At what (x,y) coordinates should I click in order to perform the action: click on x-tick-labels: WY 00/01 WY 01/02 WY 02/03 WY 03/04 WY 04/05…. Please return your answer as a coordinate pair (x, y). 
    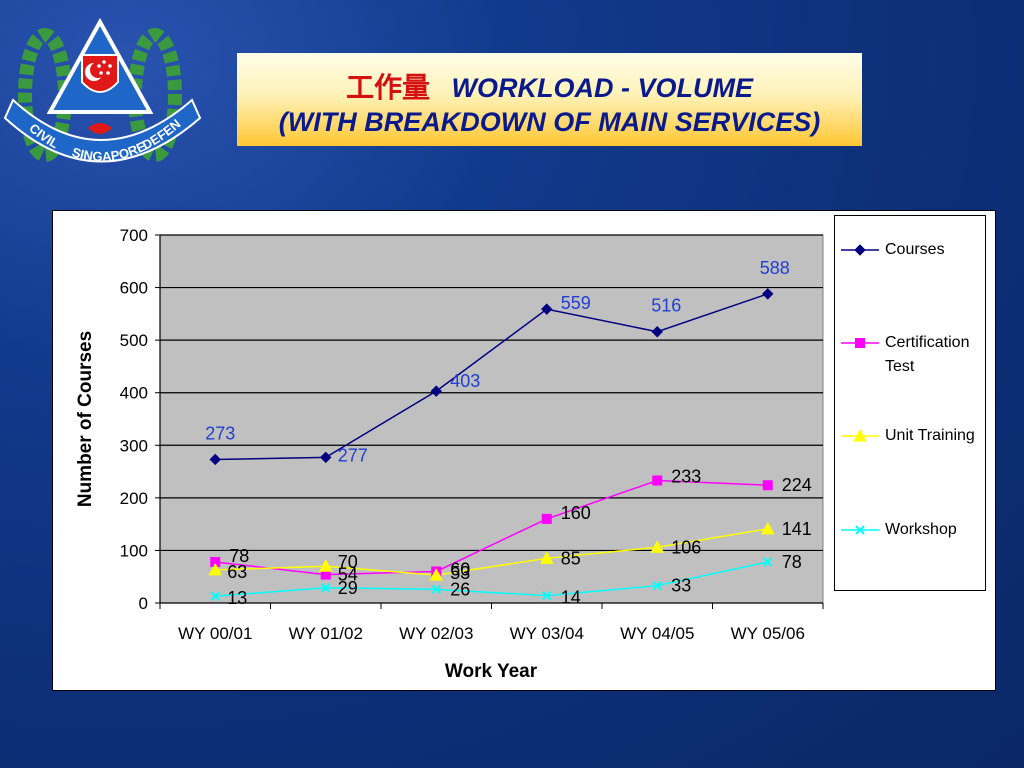
    Looking at the image, I should click on (491, 633).